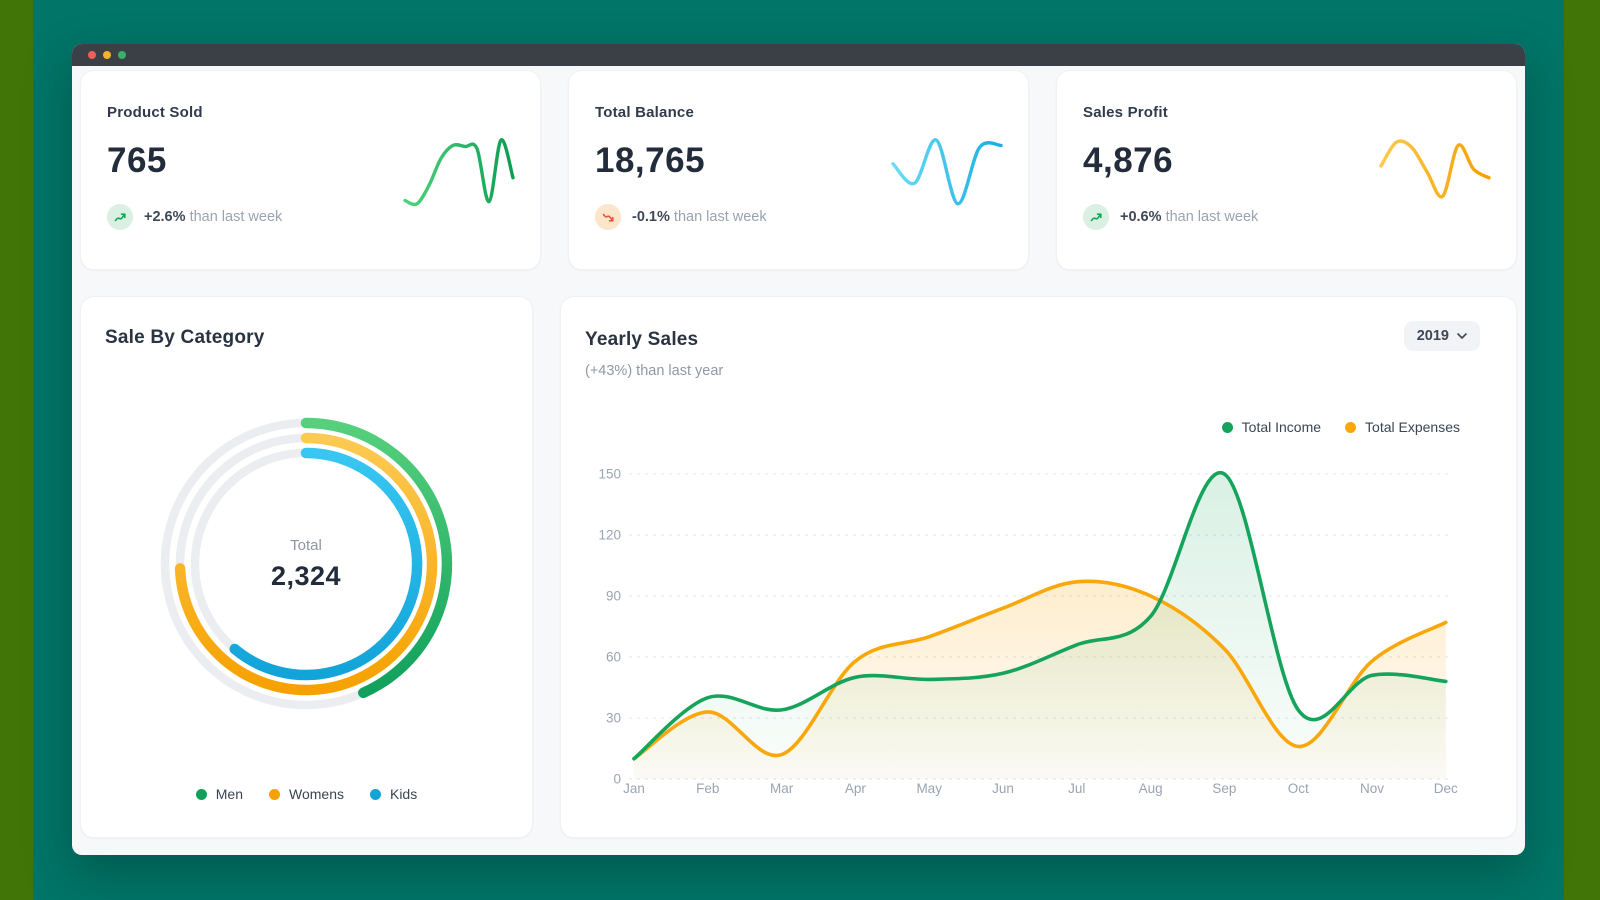 This screenshot has width=1600, height=900. Describe the element at coordinates (459, 172) in the screenshot. I see `product-sold-sparkline` at that location.